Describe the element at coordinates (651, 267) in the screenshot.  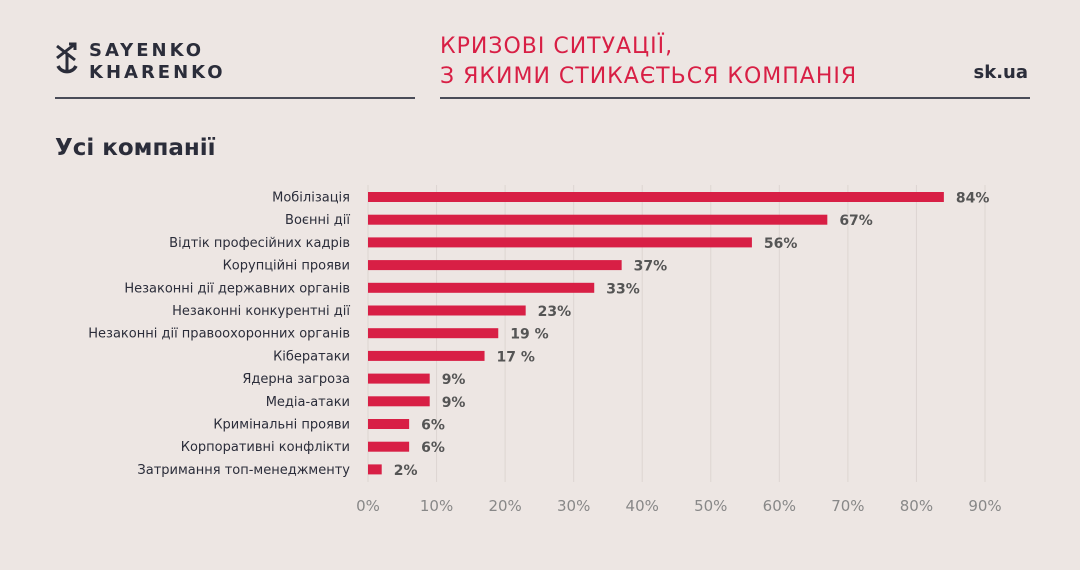
I see `data-label: 37%` at that location.